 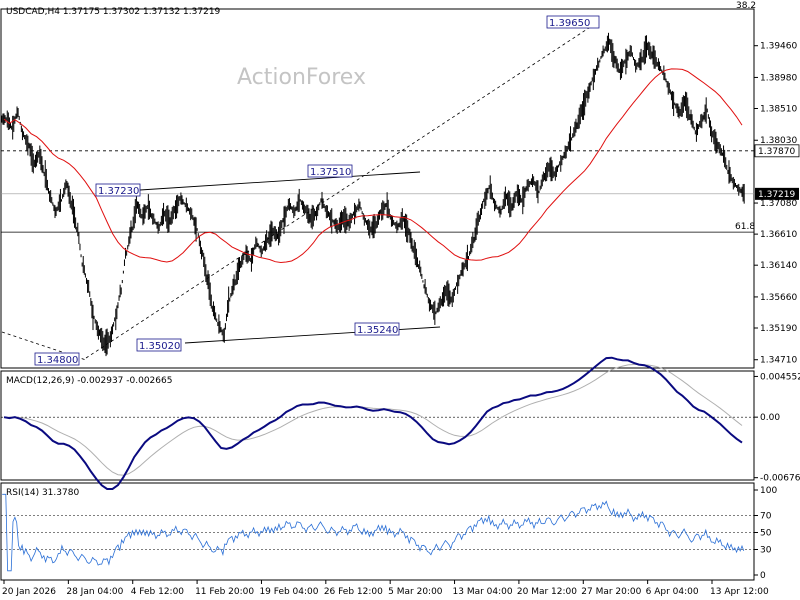 What do you see at coordinates (763, 576) in the screenshot?
I see `rsi-axis-label: 0` at bounding box center [763, 576].